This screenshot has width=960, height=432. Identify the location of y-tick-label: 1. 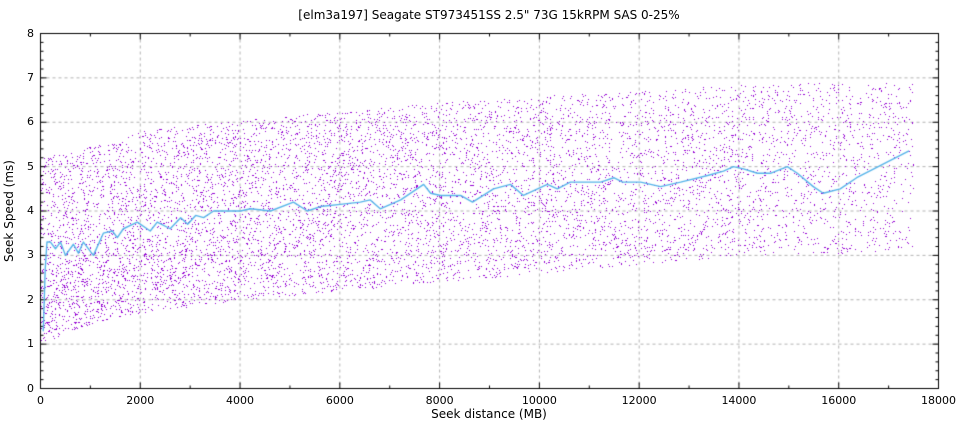
(30, 344).